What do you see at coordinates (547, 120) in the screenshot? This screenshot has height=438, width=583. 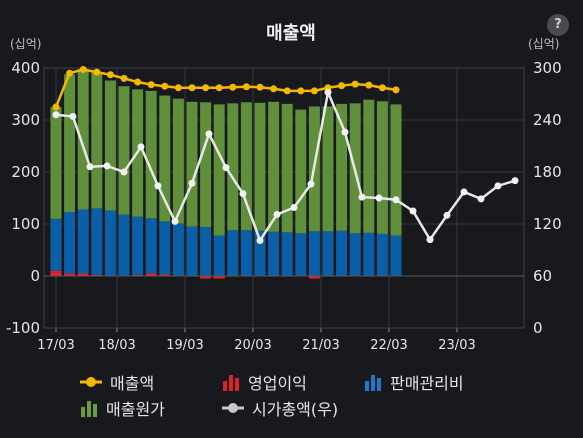 I see `y-tick-label-right: 240` at bounding box center [547, 120].